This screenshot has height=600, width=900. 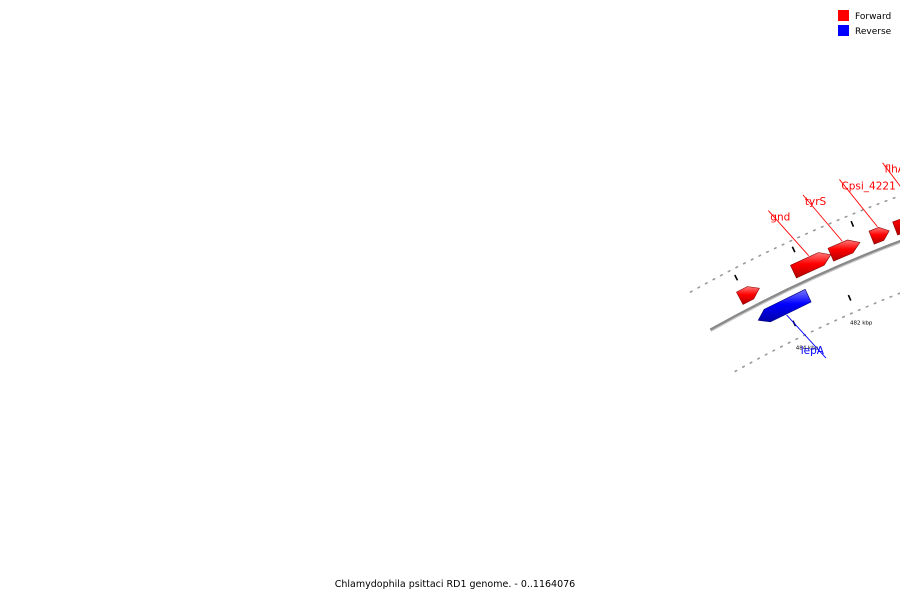 I want to click on legend-swatch-reverse, so click(x=843, y=30).